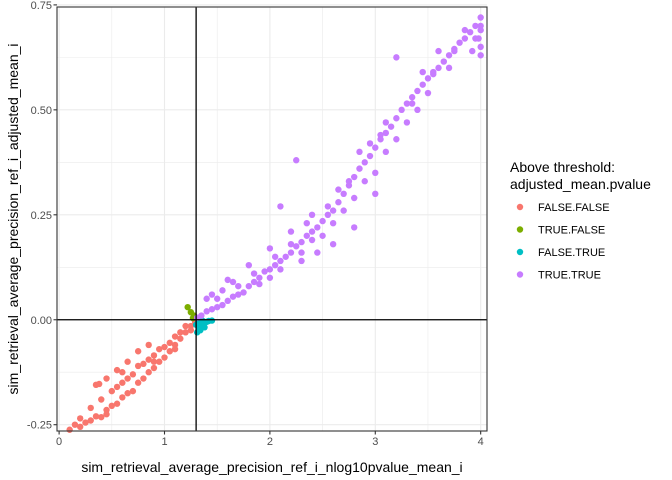  What do you see at coordinates (41, 111) in the screenshot?
I see `y-tick-label: 0.50` at bounding box center [41, 111].